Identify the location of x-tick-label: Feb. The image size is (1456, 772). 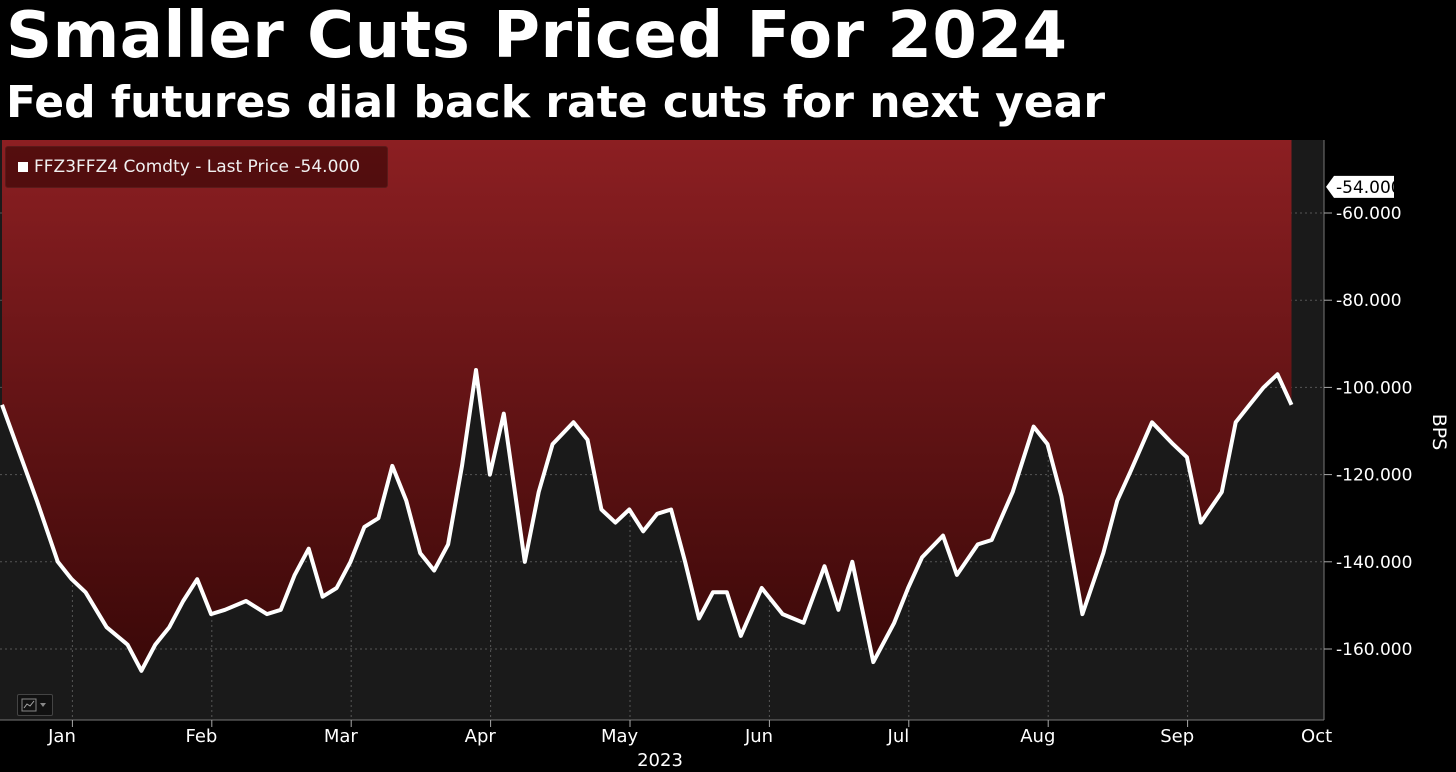
(201, 736).